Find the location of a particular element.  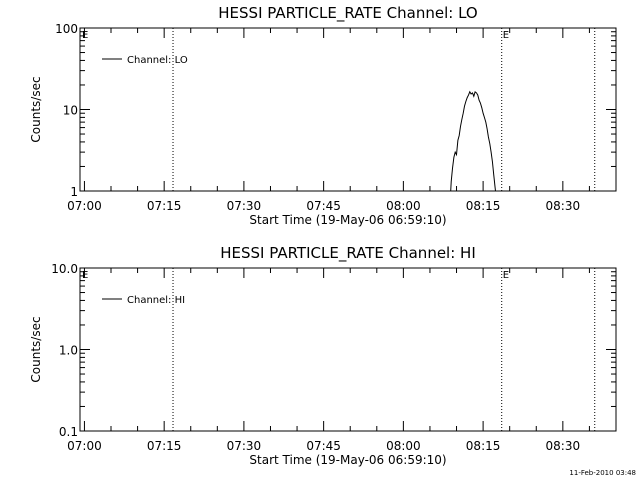

y-tick-label: 100 is located at coordinates (66, 29).